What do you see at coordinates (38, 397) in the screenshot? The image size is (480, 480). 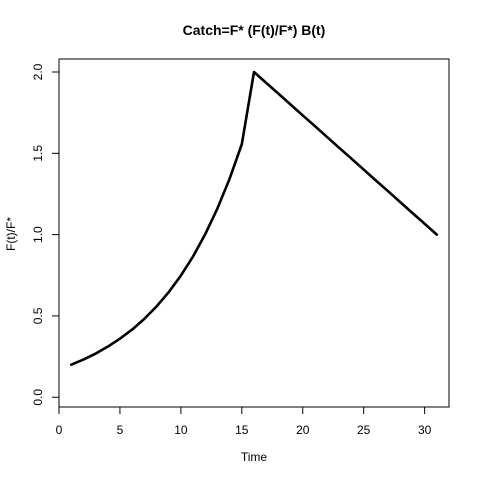 I see `y-tick-label: 0.0` at bounding box center [38, 397].